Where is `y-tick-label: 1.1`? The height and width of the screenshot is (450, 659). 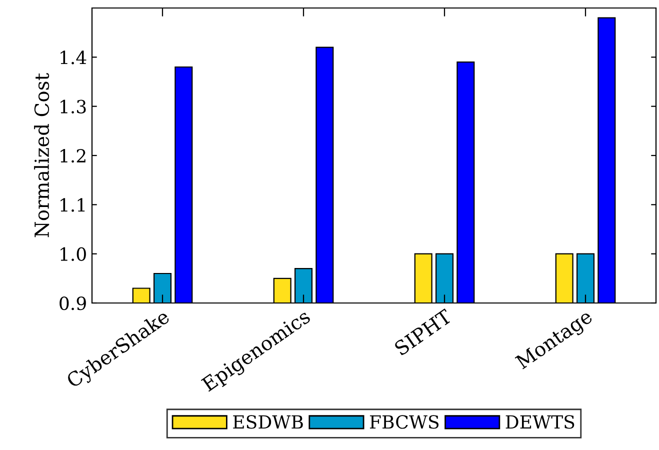 y-tick-label: 1.1 is located at coordinates (72, 205).